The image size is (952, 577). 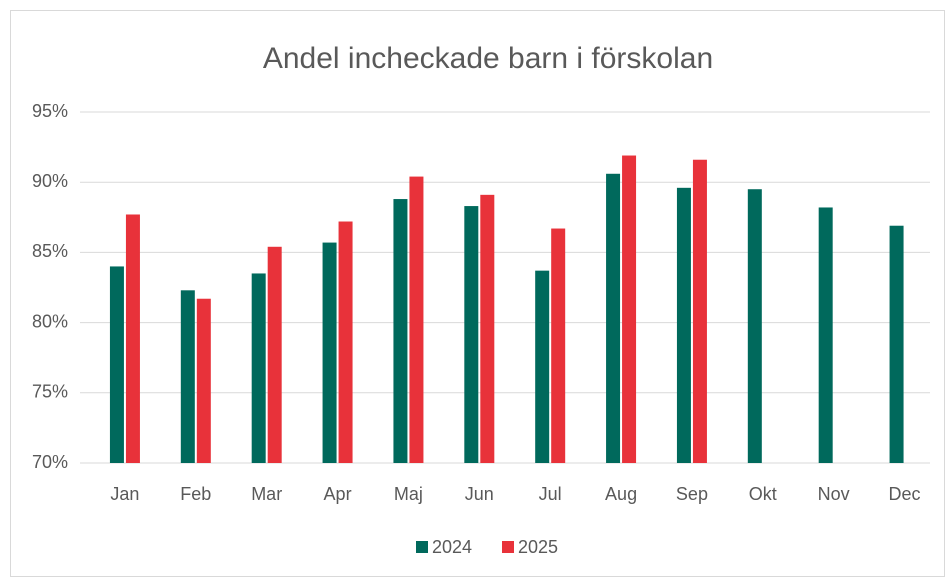 I want to click on y-tick-label: 80%, so click(x=50, y=321).